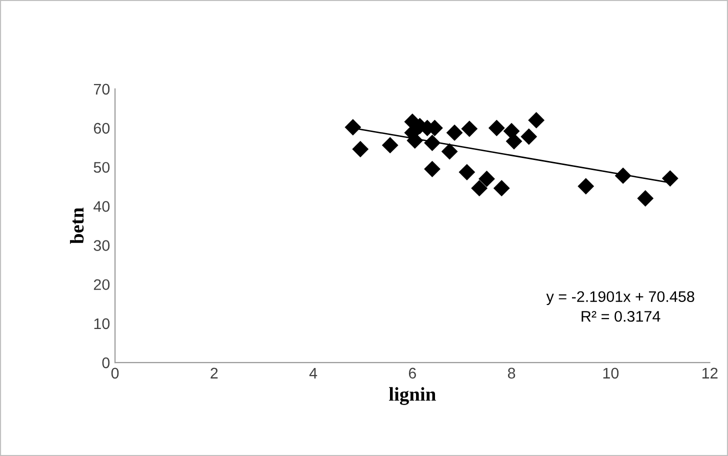 The width and height of the screenshot is (728, 456). Describe the element at coordinates (77, 226) in the screenshot. I see `y-axis-title: betn` at that location.